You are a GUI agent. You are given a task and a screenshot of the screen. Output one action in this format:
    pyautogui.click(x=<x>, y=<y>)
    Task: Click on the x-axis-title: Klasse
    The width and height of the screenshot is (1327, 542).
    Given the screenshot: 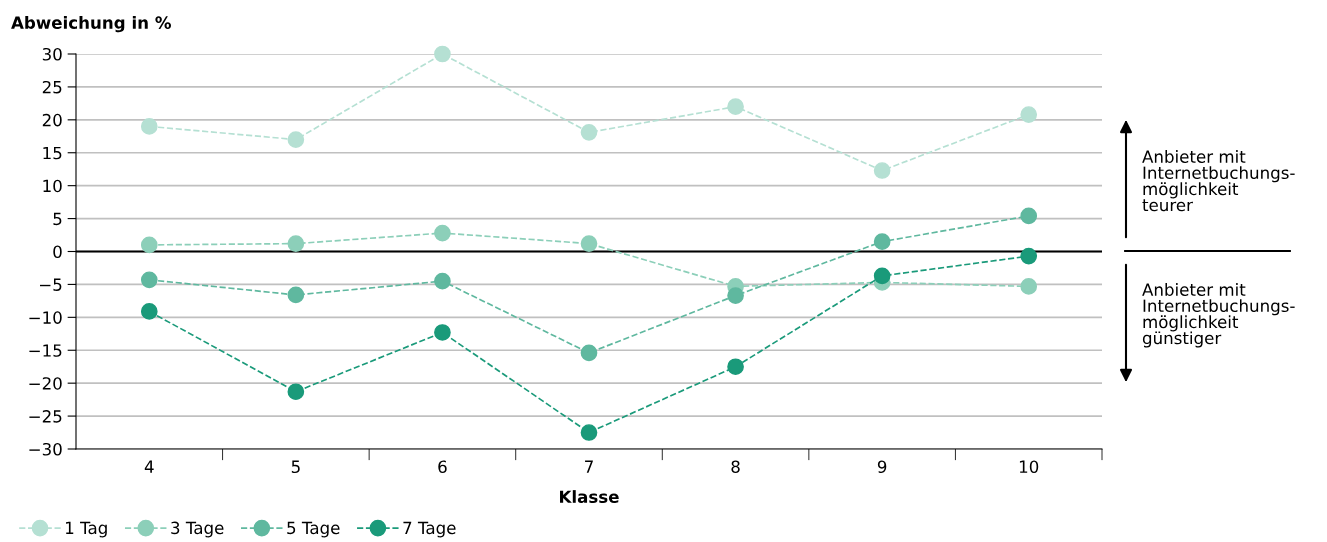 What is the action you would take?
    pyautogui.click(x=589, y=497)
    